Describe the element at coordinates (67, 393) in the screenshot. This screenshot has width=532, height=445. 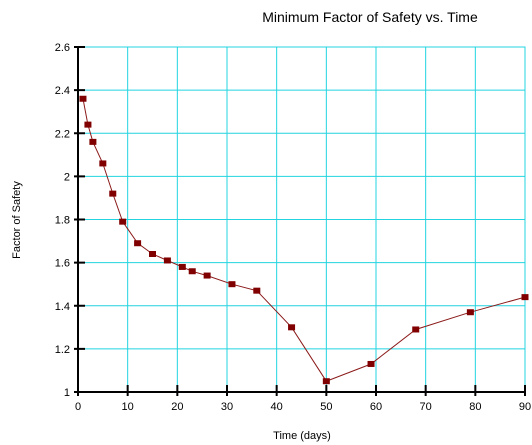
I see `y-tick-label: 1` at that location.